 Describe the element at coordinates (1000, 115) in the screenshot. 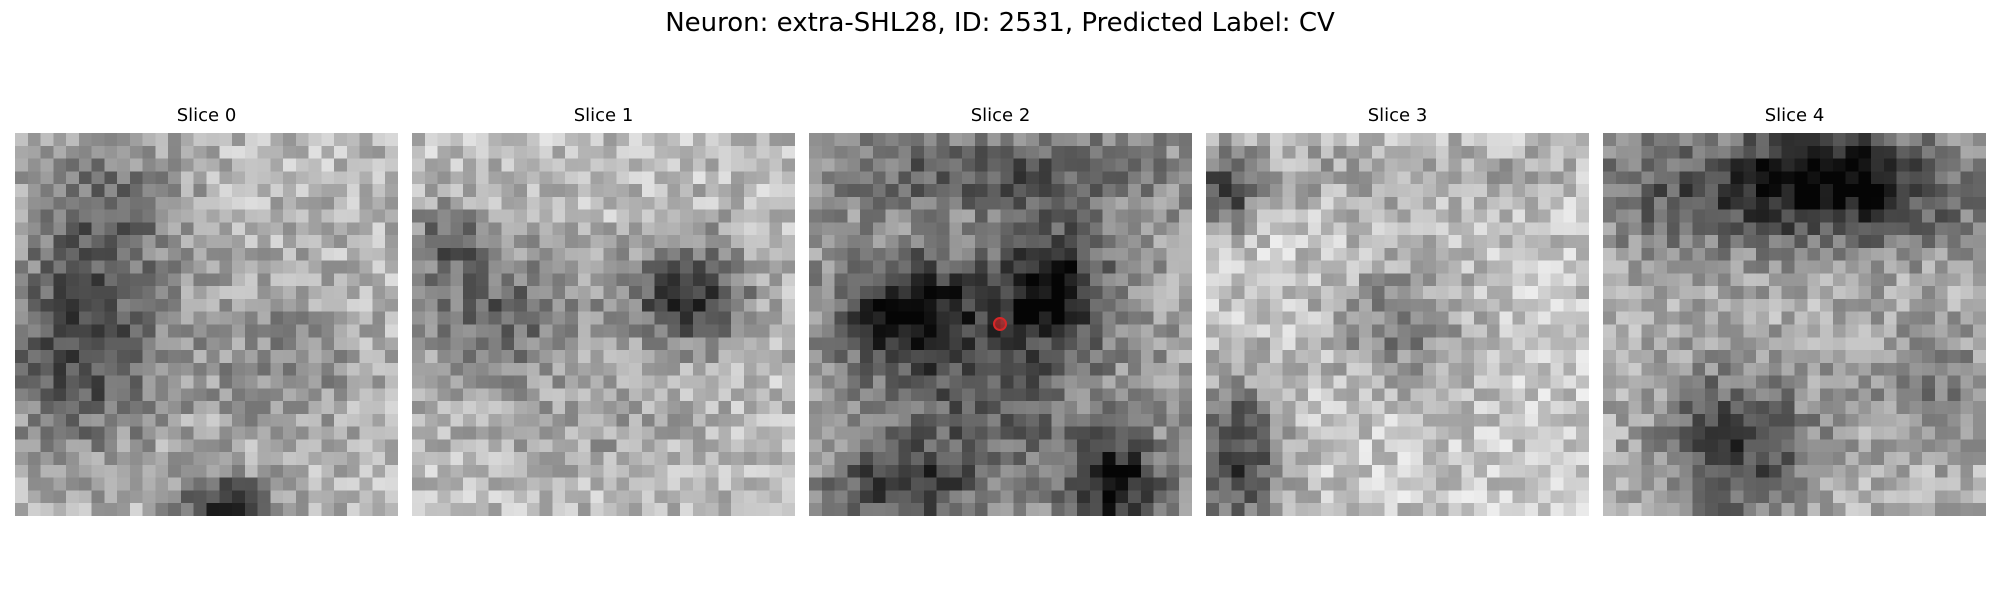

I see `slice-title: Slice 2` at that location.